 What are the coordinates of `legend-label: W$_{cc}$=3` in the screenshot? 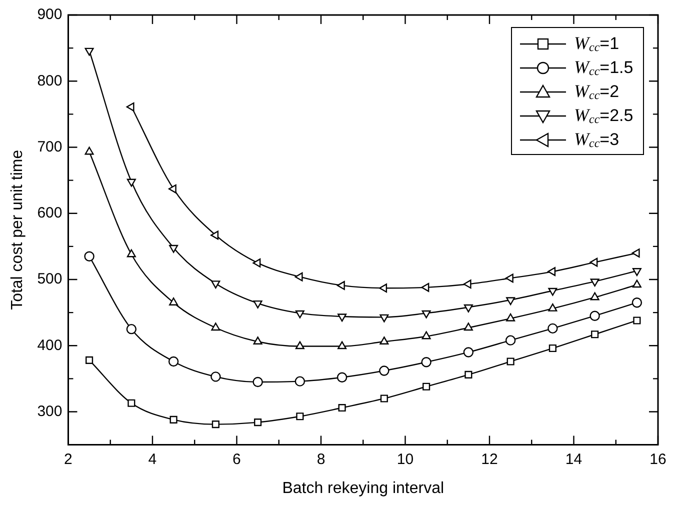 It's located at (597, 140).